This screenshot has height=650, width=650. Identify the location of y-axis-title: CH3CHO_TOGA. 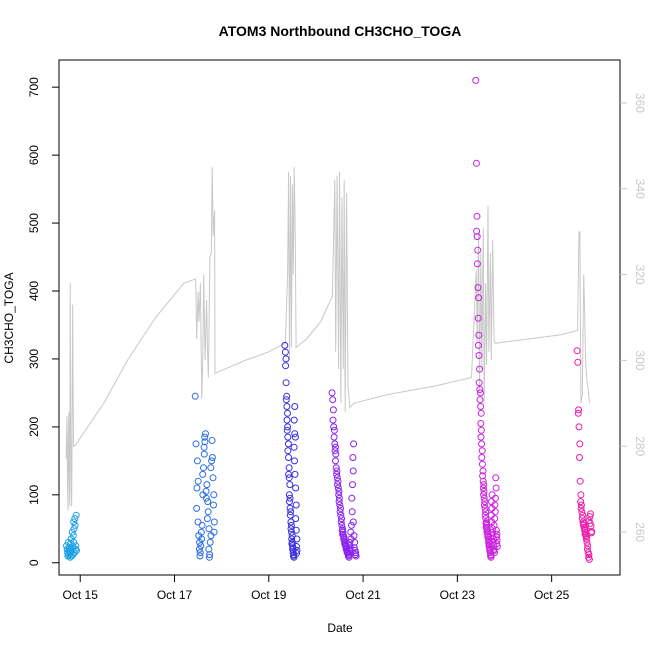
(9, 317).